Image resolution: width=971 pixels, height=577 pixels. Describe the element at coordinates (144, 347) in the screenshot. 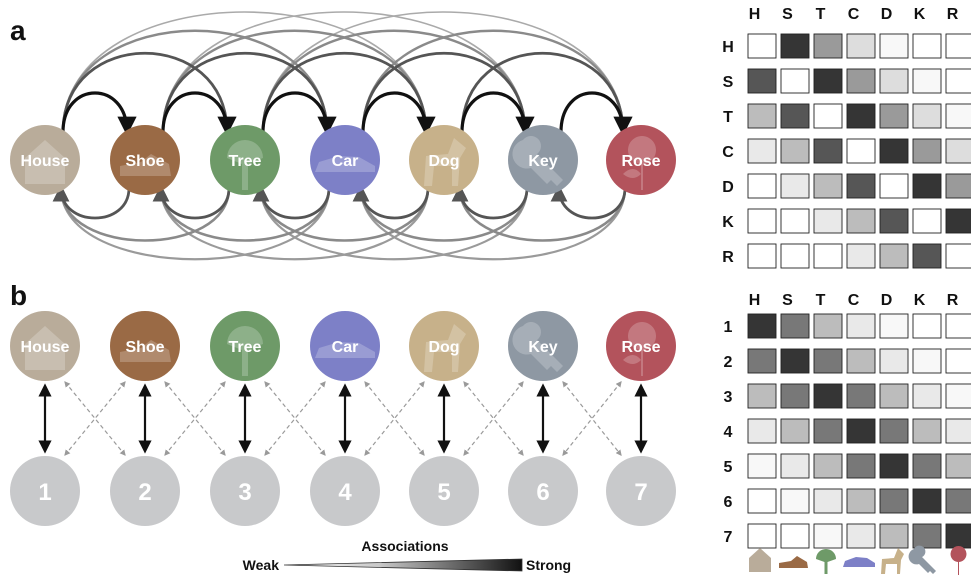

I see `panel-b-label-shoe: Shoe` at that location.